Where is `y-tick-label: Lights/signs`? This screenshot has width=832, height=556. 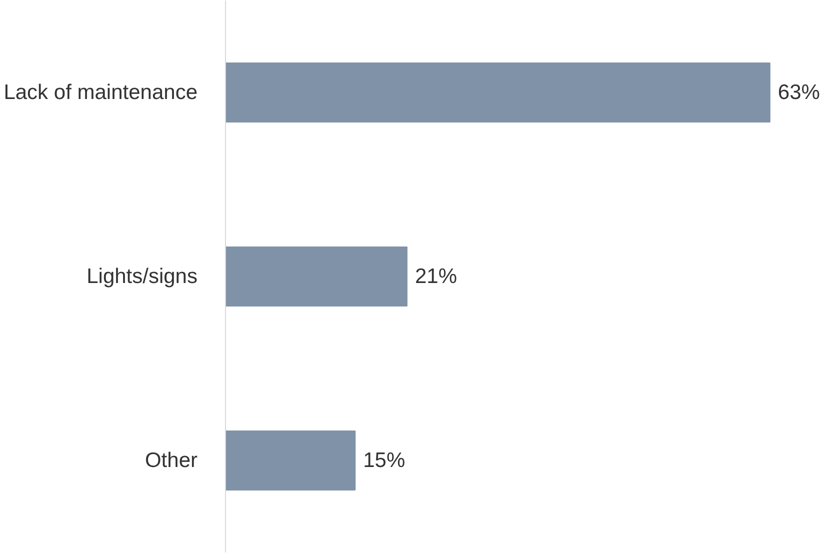 y-tick-label: Lights/signs is located at coordinates (142, 276).